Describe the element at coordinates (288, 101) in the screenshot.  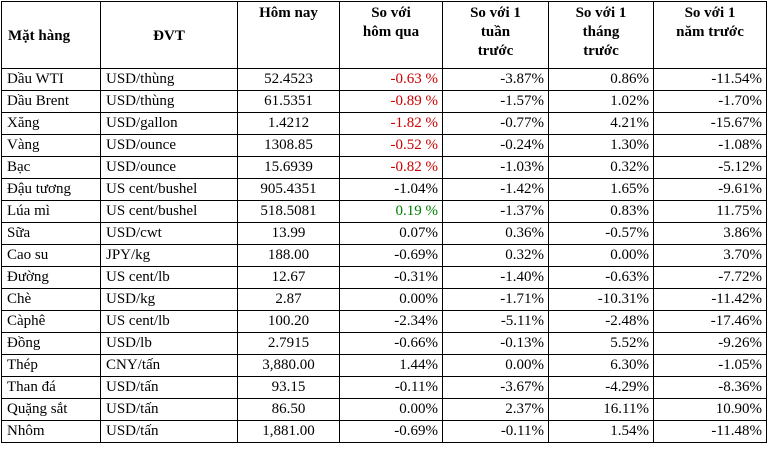
I see `cell-today: 61.5351` at that location.